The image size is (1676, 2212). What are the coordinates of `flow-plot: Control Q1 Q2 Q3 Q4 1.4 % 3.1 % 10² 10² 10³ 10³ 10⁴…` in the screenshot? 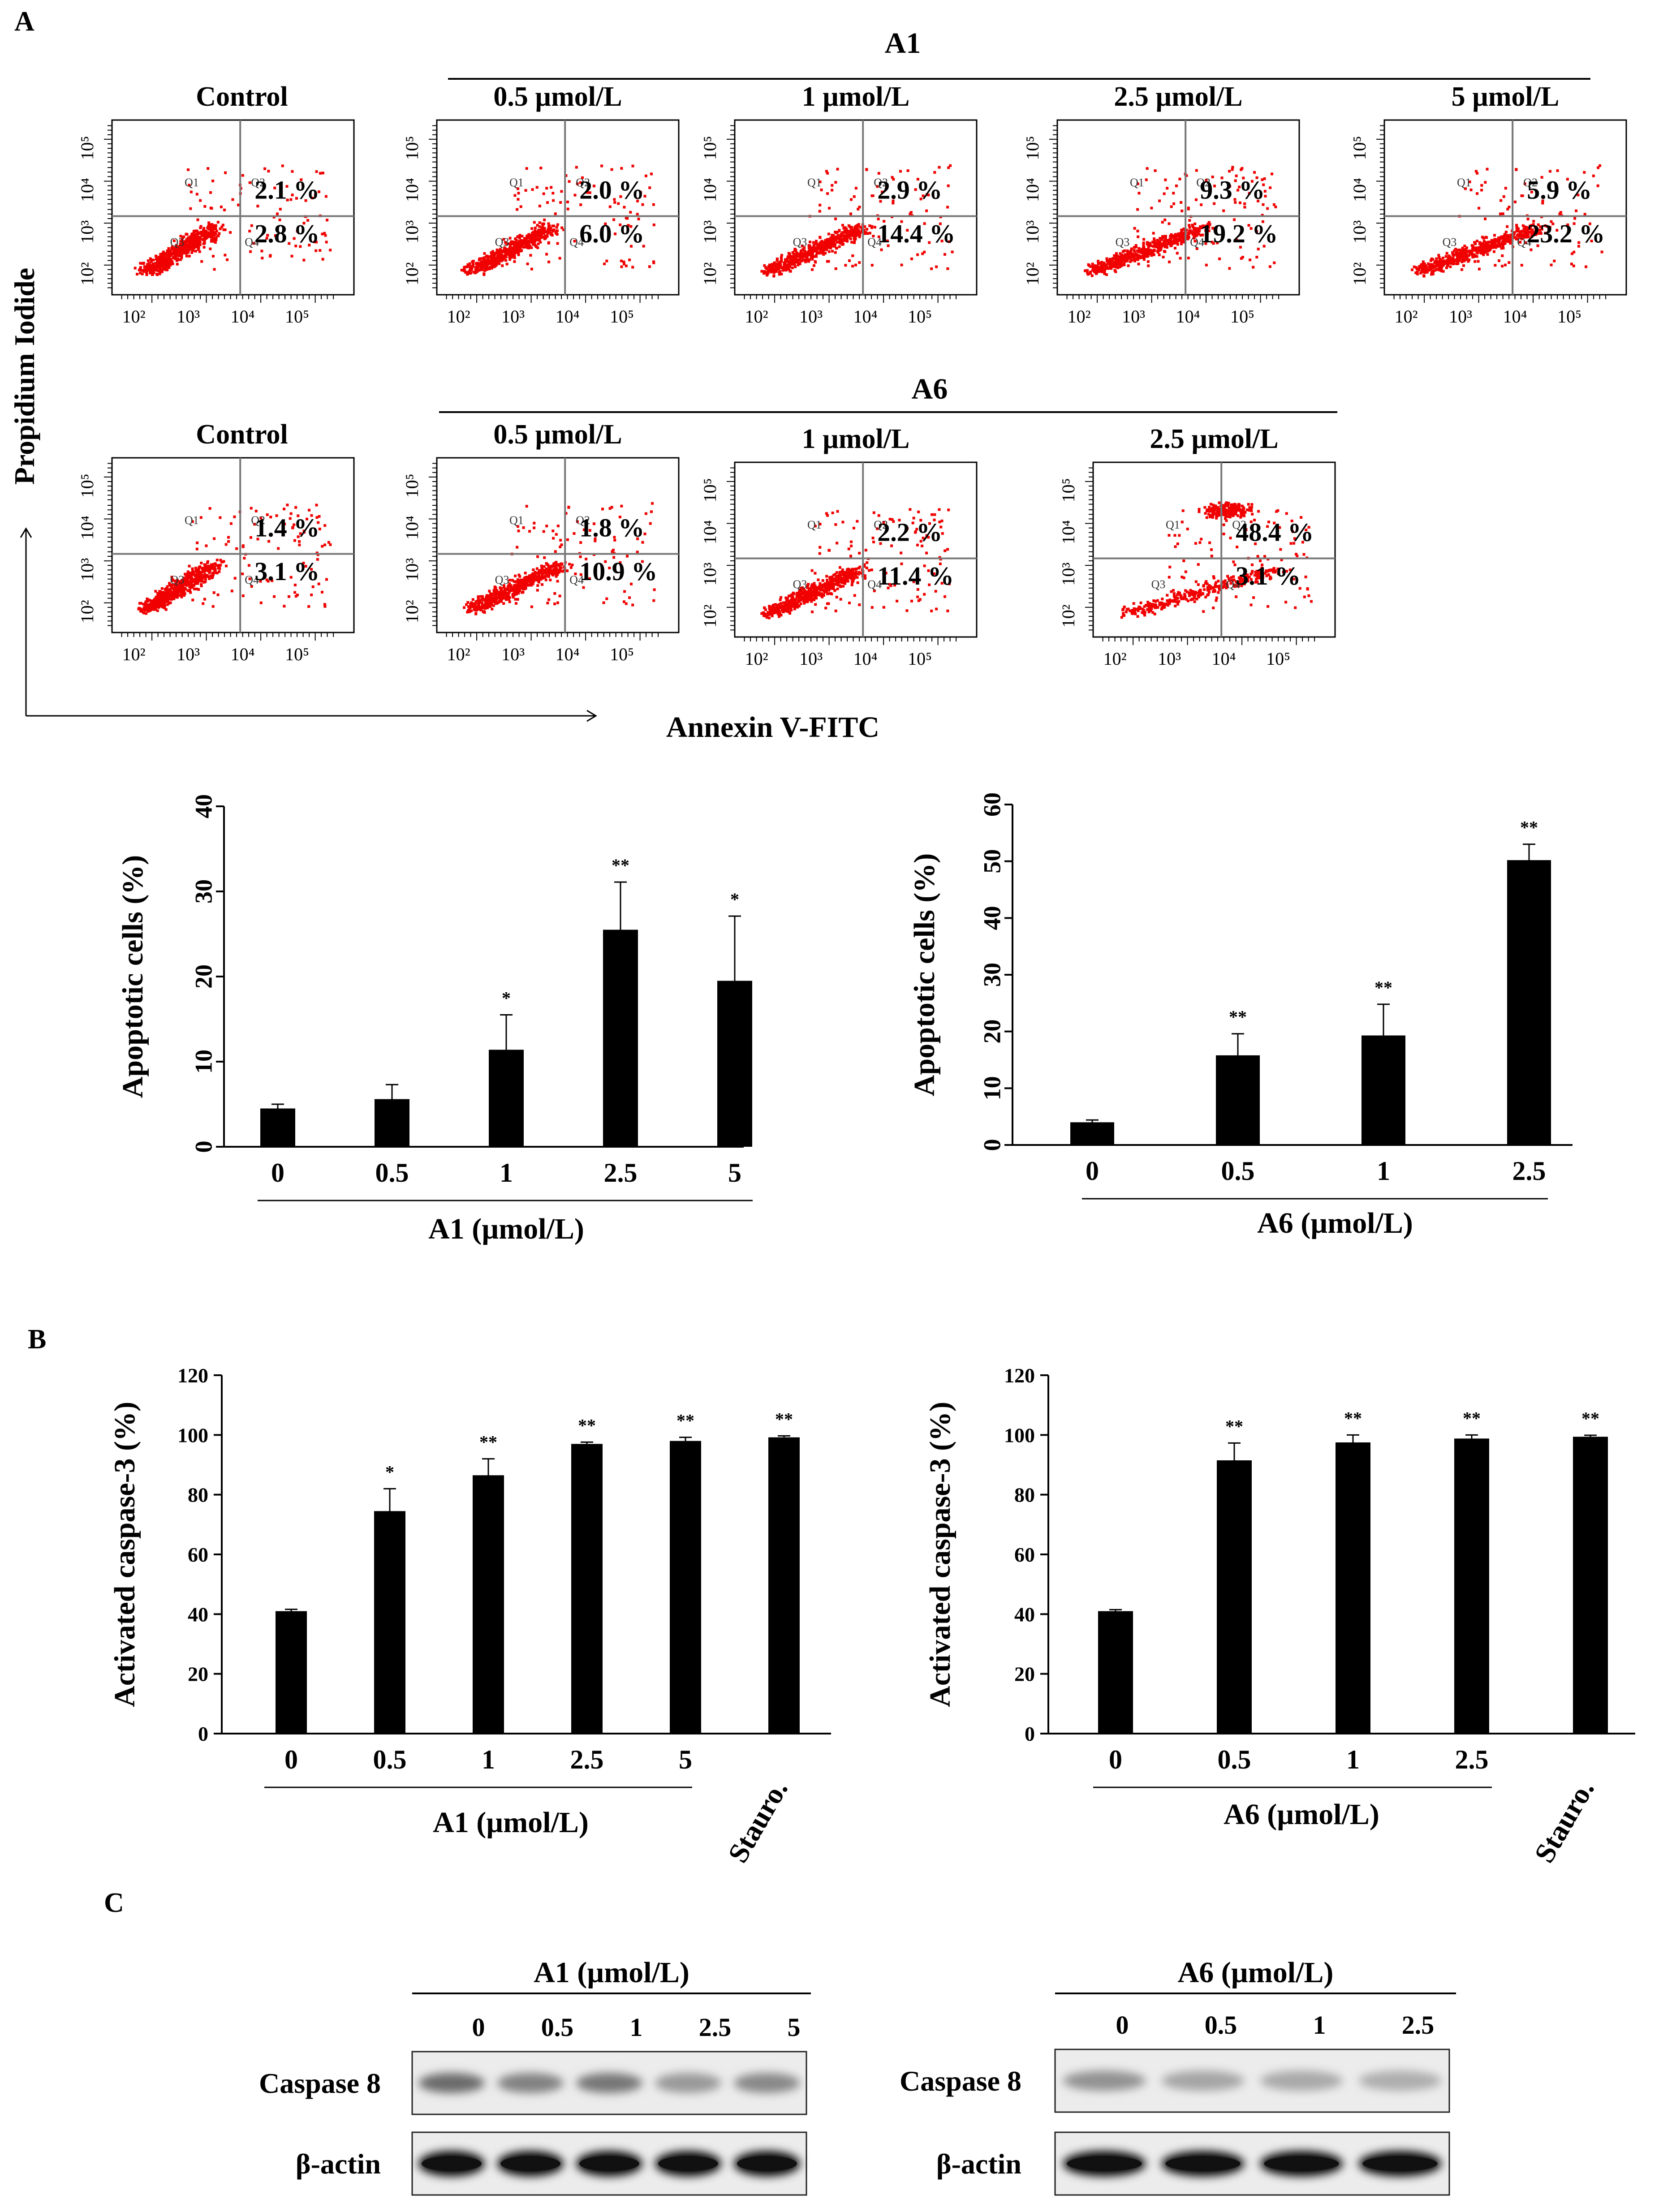 It's located at (216, 541).